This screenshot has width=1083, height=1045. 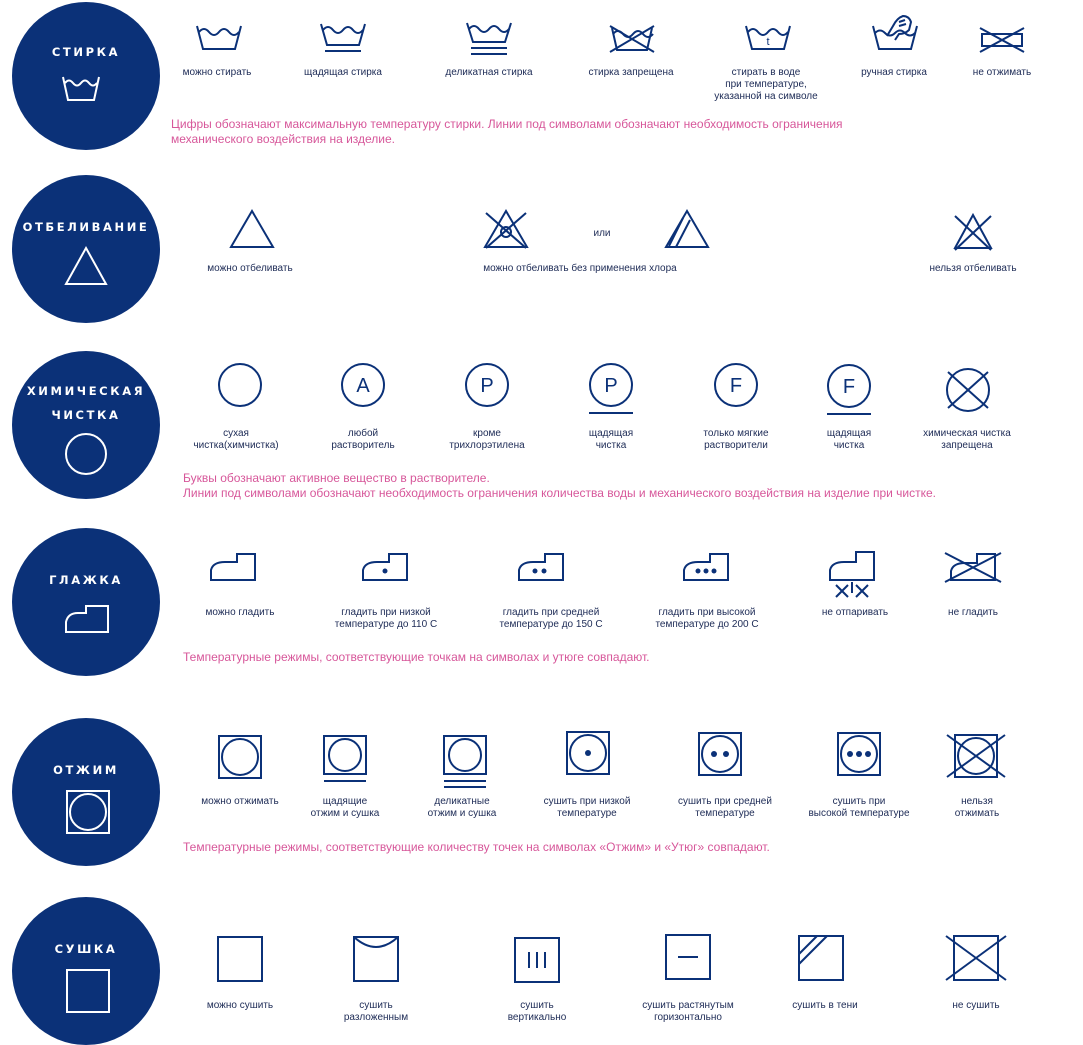 What do you see at coordinates (720, 754) in the screenshot?
I see `tumble-two-dots-icon` at bounding box center [720, 754].